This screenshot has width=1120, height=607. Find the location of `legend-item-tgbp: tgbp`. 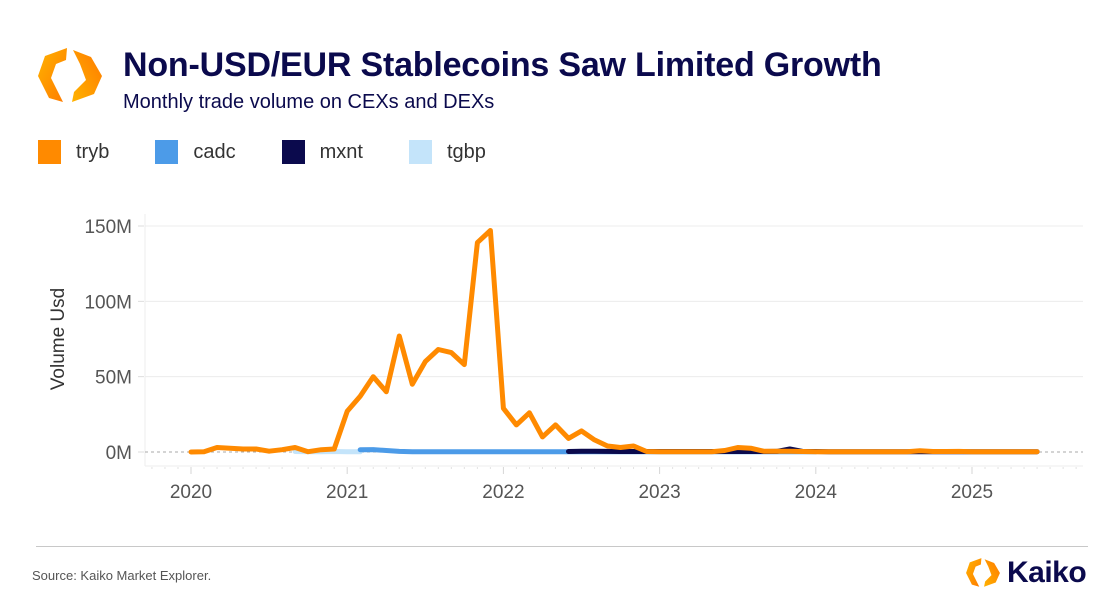

legend-item-tgbp: tgbp is located at coordinates (447, 152).